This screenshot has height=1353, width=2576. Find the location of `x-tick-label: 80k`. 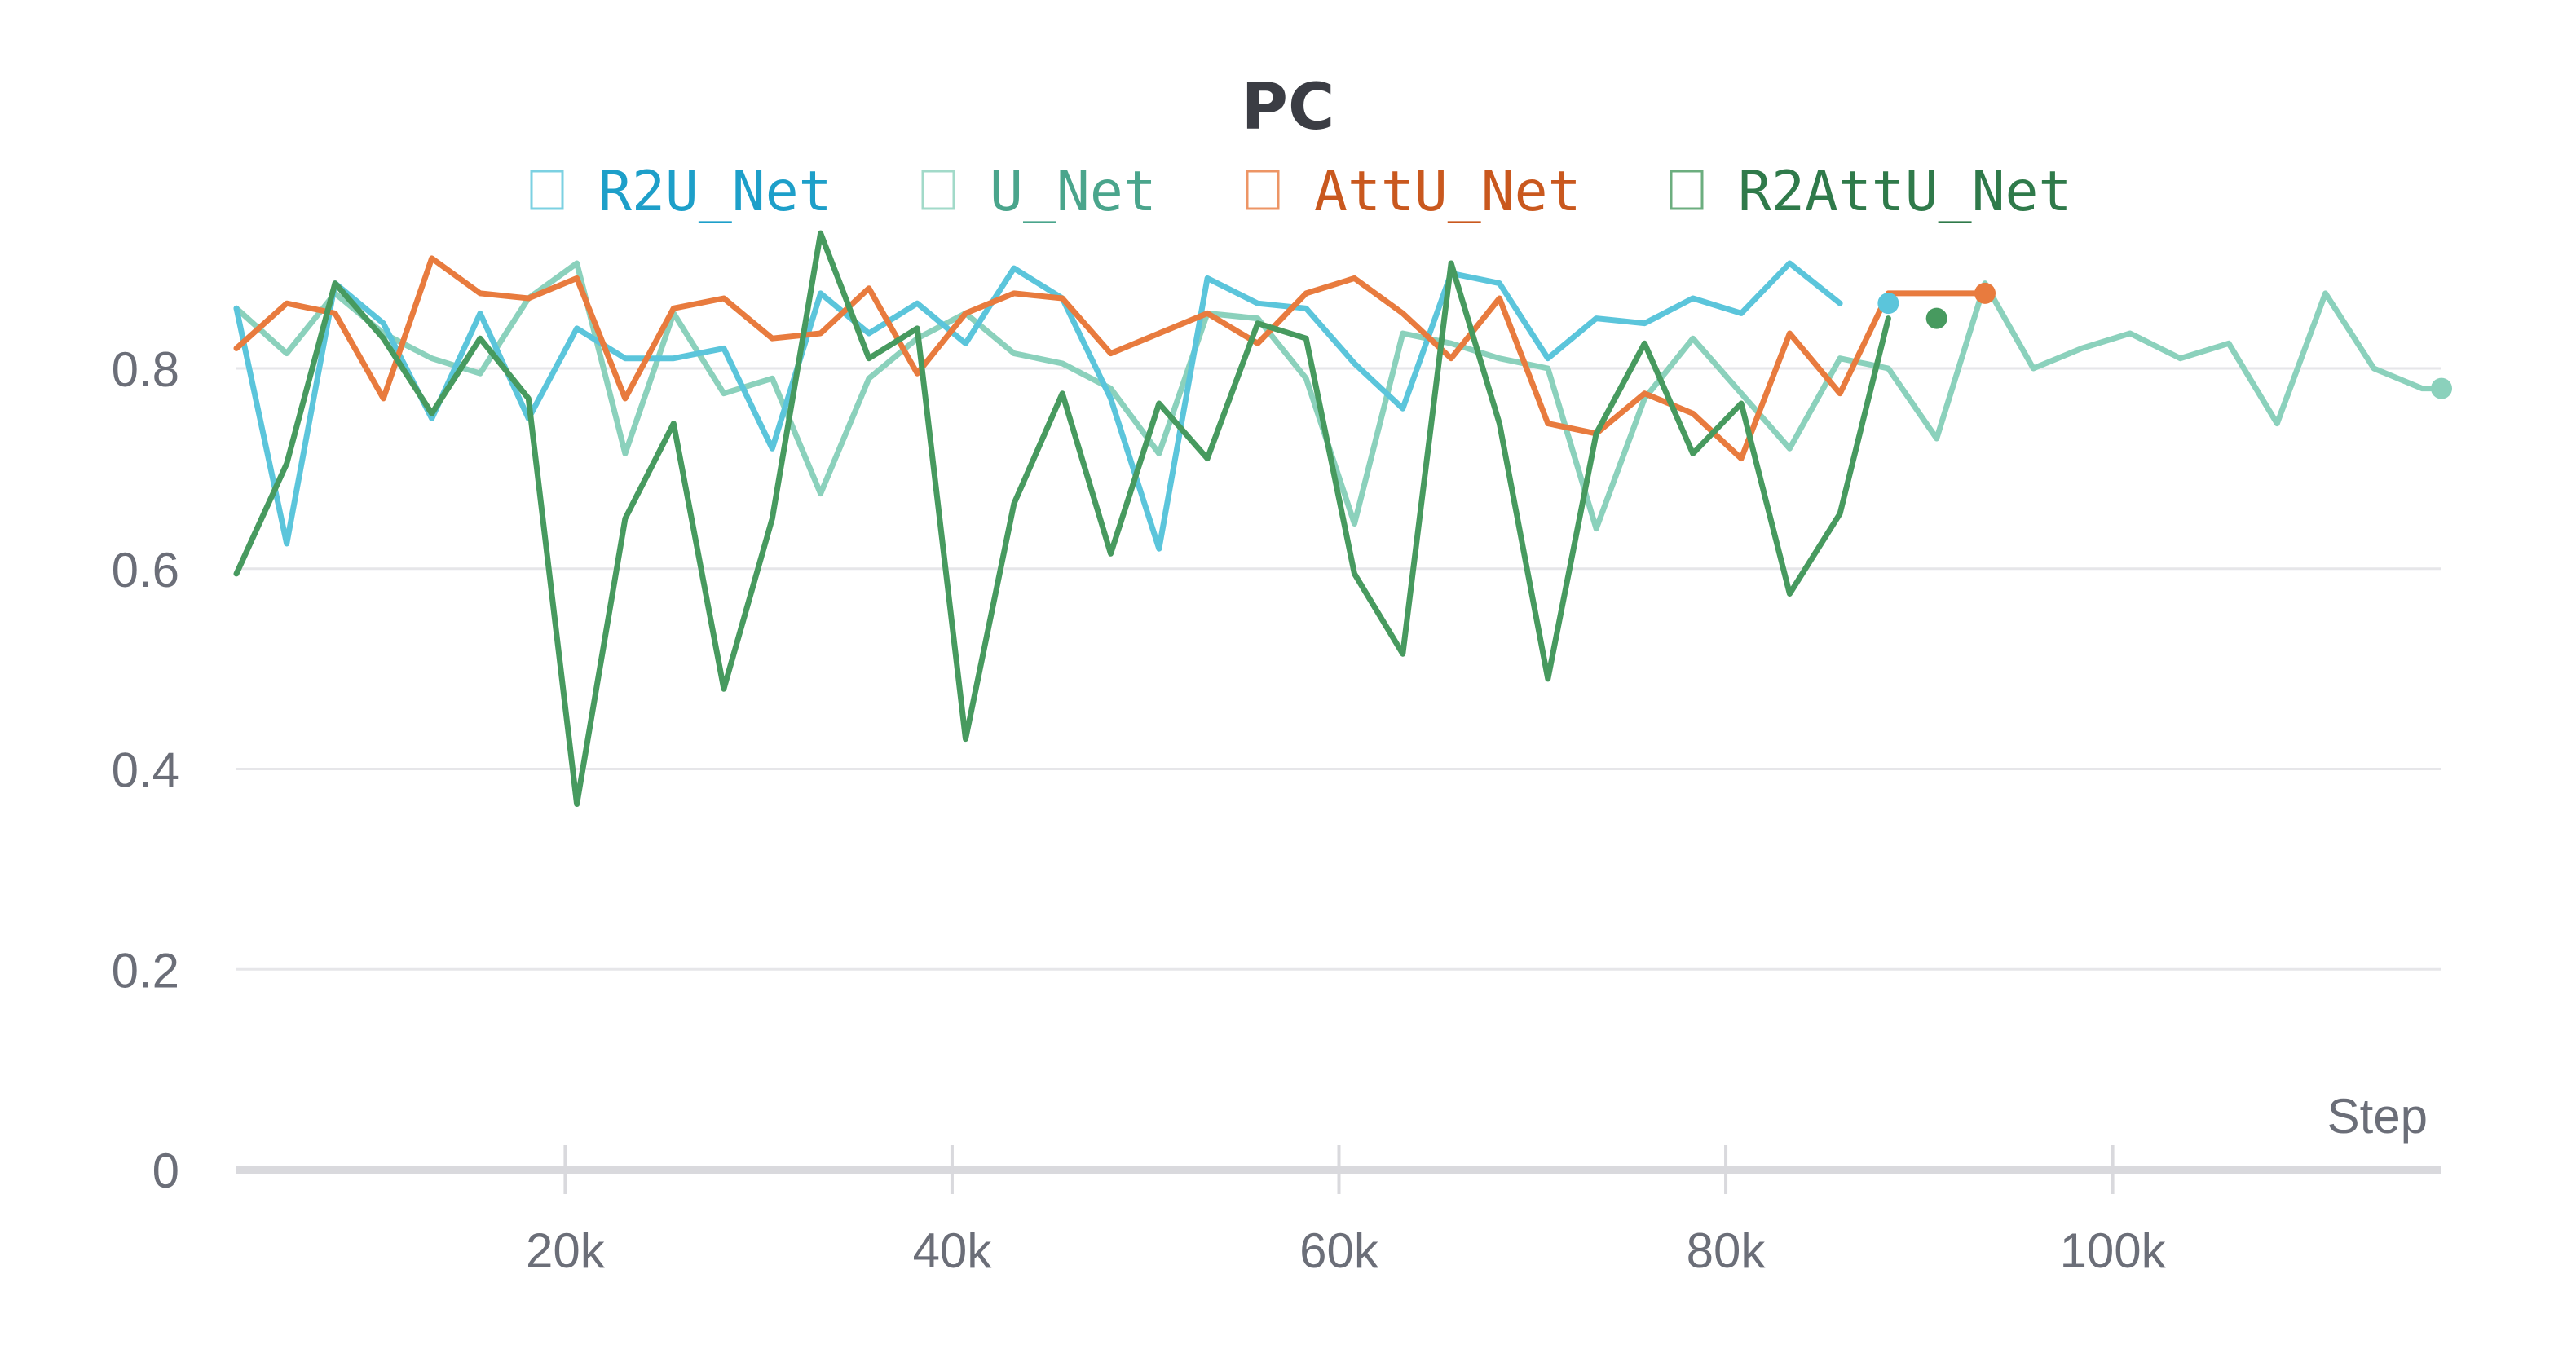

x-tick-label: 80k is located at coordinates (1727, 1250).